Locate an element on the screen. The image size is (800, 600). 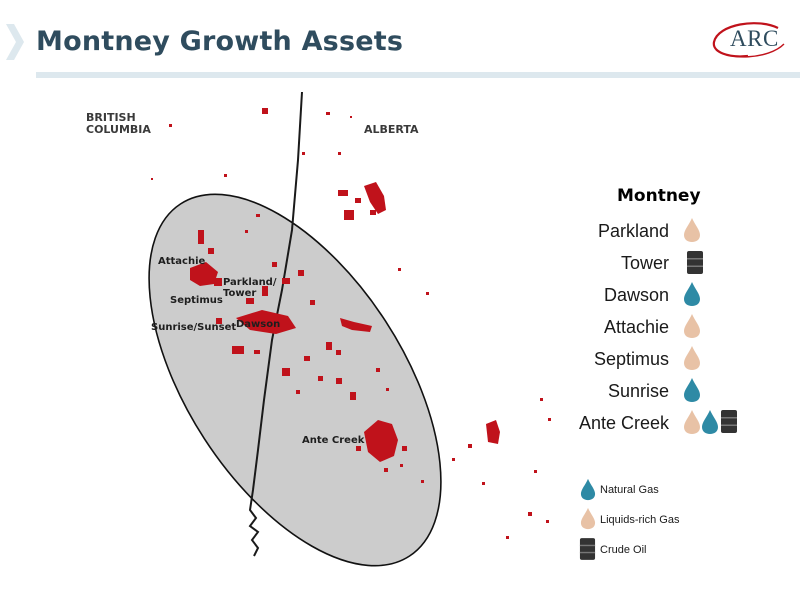
place-label-sunrise-sunset: Sunrise/Sunset is located at coordinates (194, 327).